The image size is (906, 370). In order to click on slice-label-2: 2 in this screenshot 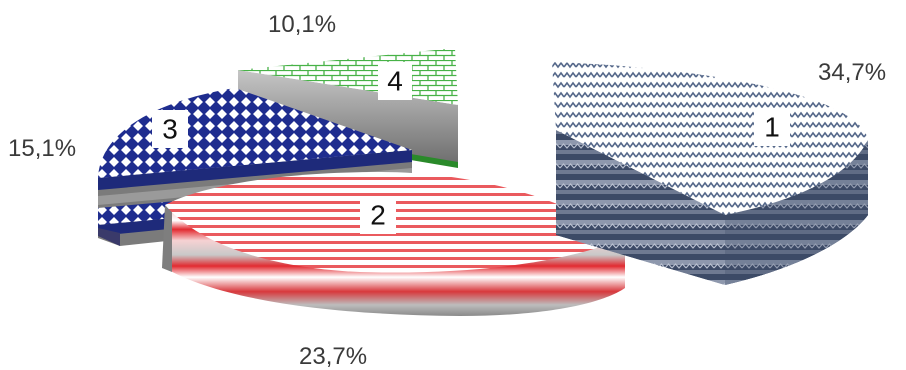, I will do `click(378, 215)`.